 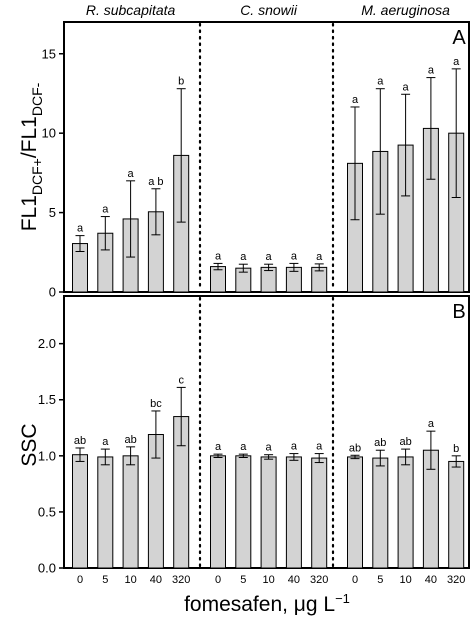 What do you see at coordinates (458, 312) in the screenshot?
I see `panel-letter: B` at bounding box center [458, 312].